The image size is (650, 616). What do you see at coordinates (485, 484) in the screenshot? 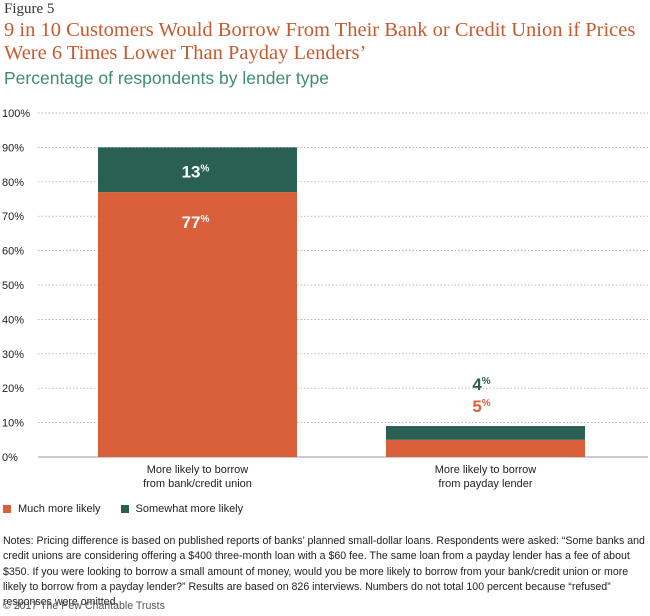
I see `category-label: from payday lender` at bounding box center [485, 484].